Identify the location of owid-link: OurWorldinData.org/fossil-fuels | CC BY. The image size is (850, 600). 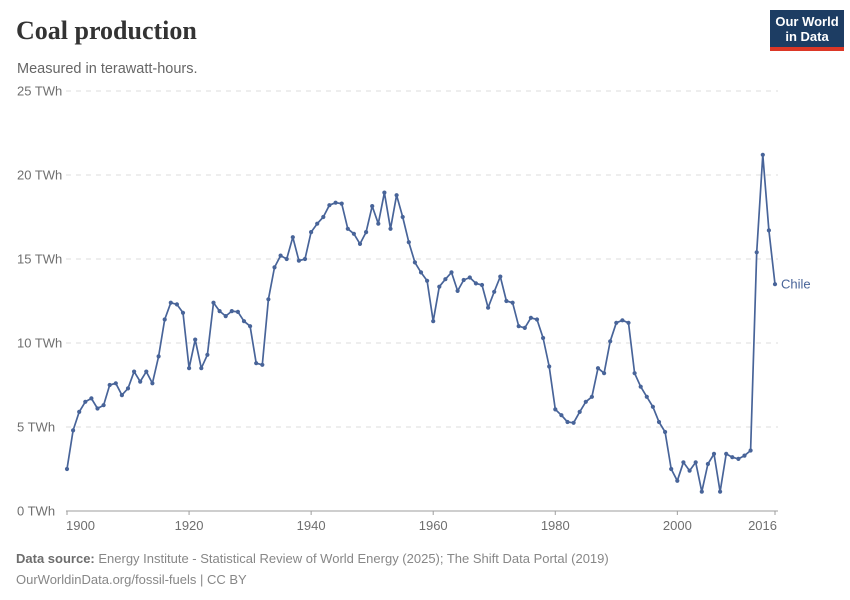
(131, 579).